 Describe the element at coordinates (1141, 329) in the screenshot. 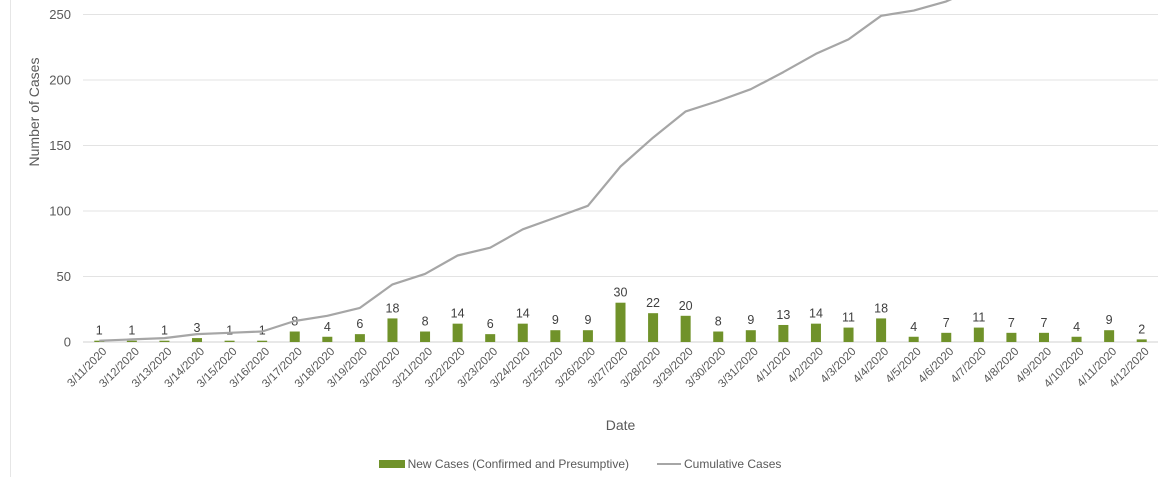

I see `data-label: 2` at that location.